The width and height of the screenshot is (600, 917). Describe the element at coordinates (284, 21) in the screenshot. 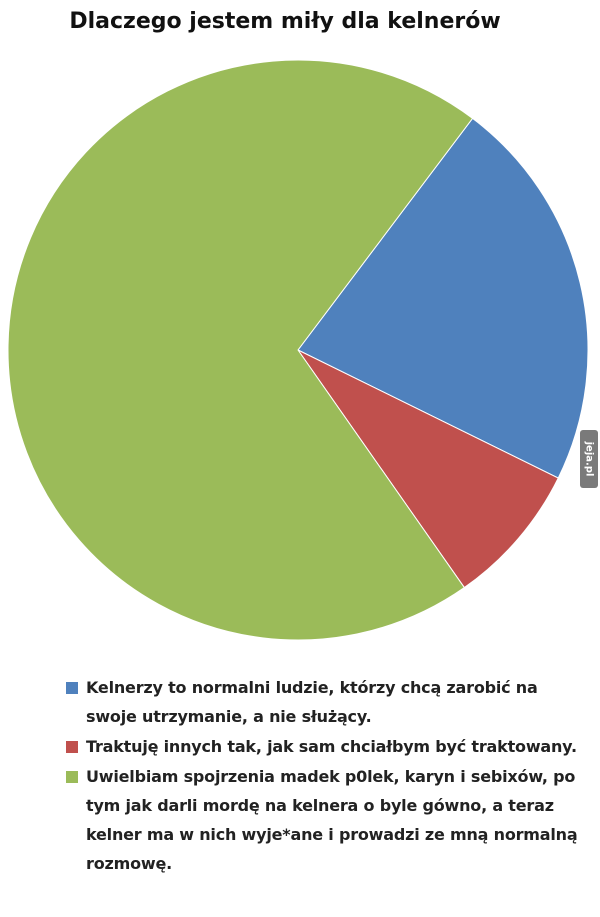

I see `chart-title: Dlaczego jestem miły dla kelnerów` at that location.